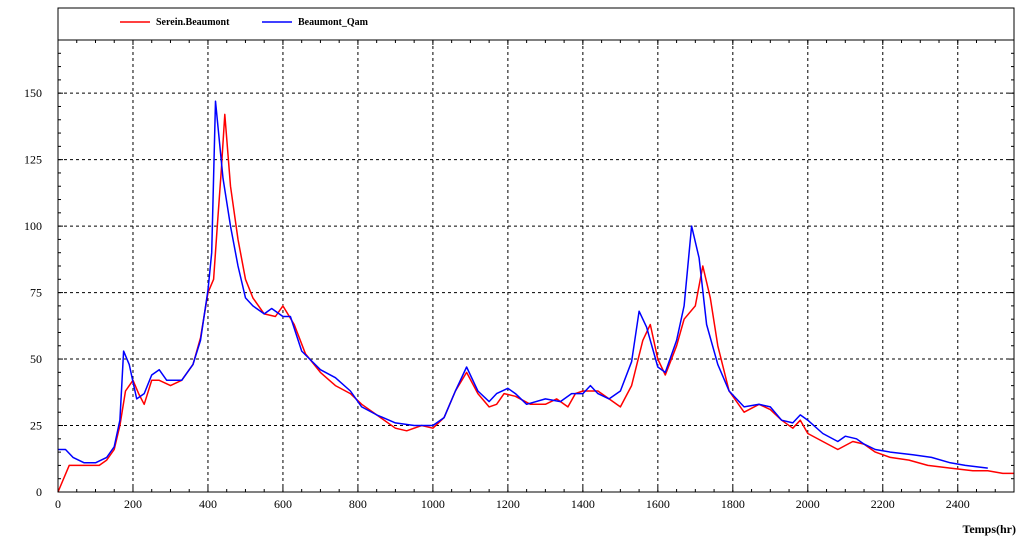 Image resolution: width=1022 pixels, height=540 pixels. Describe the element at coordinates (39, 492) in the screenshot. I see `y-tick-label: 0` at that location.